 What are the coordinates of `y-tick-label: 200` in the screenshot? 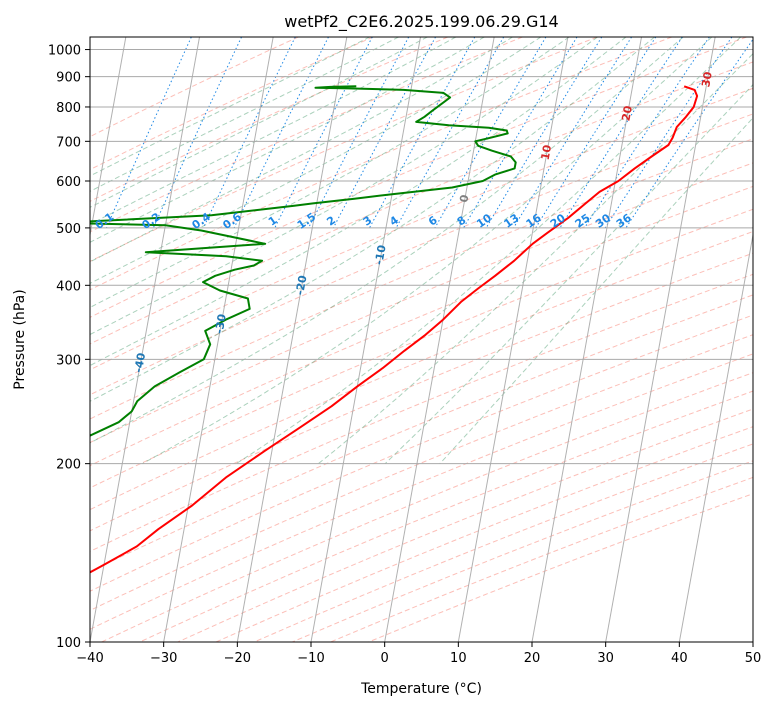 It's located at (68, 465).